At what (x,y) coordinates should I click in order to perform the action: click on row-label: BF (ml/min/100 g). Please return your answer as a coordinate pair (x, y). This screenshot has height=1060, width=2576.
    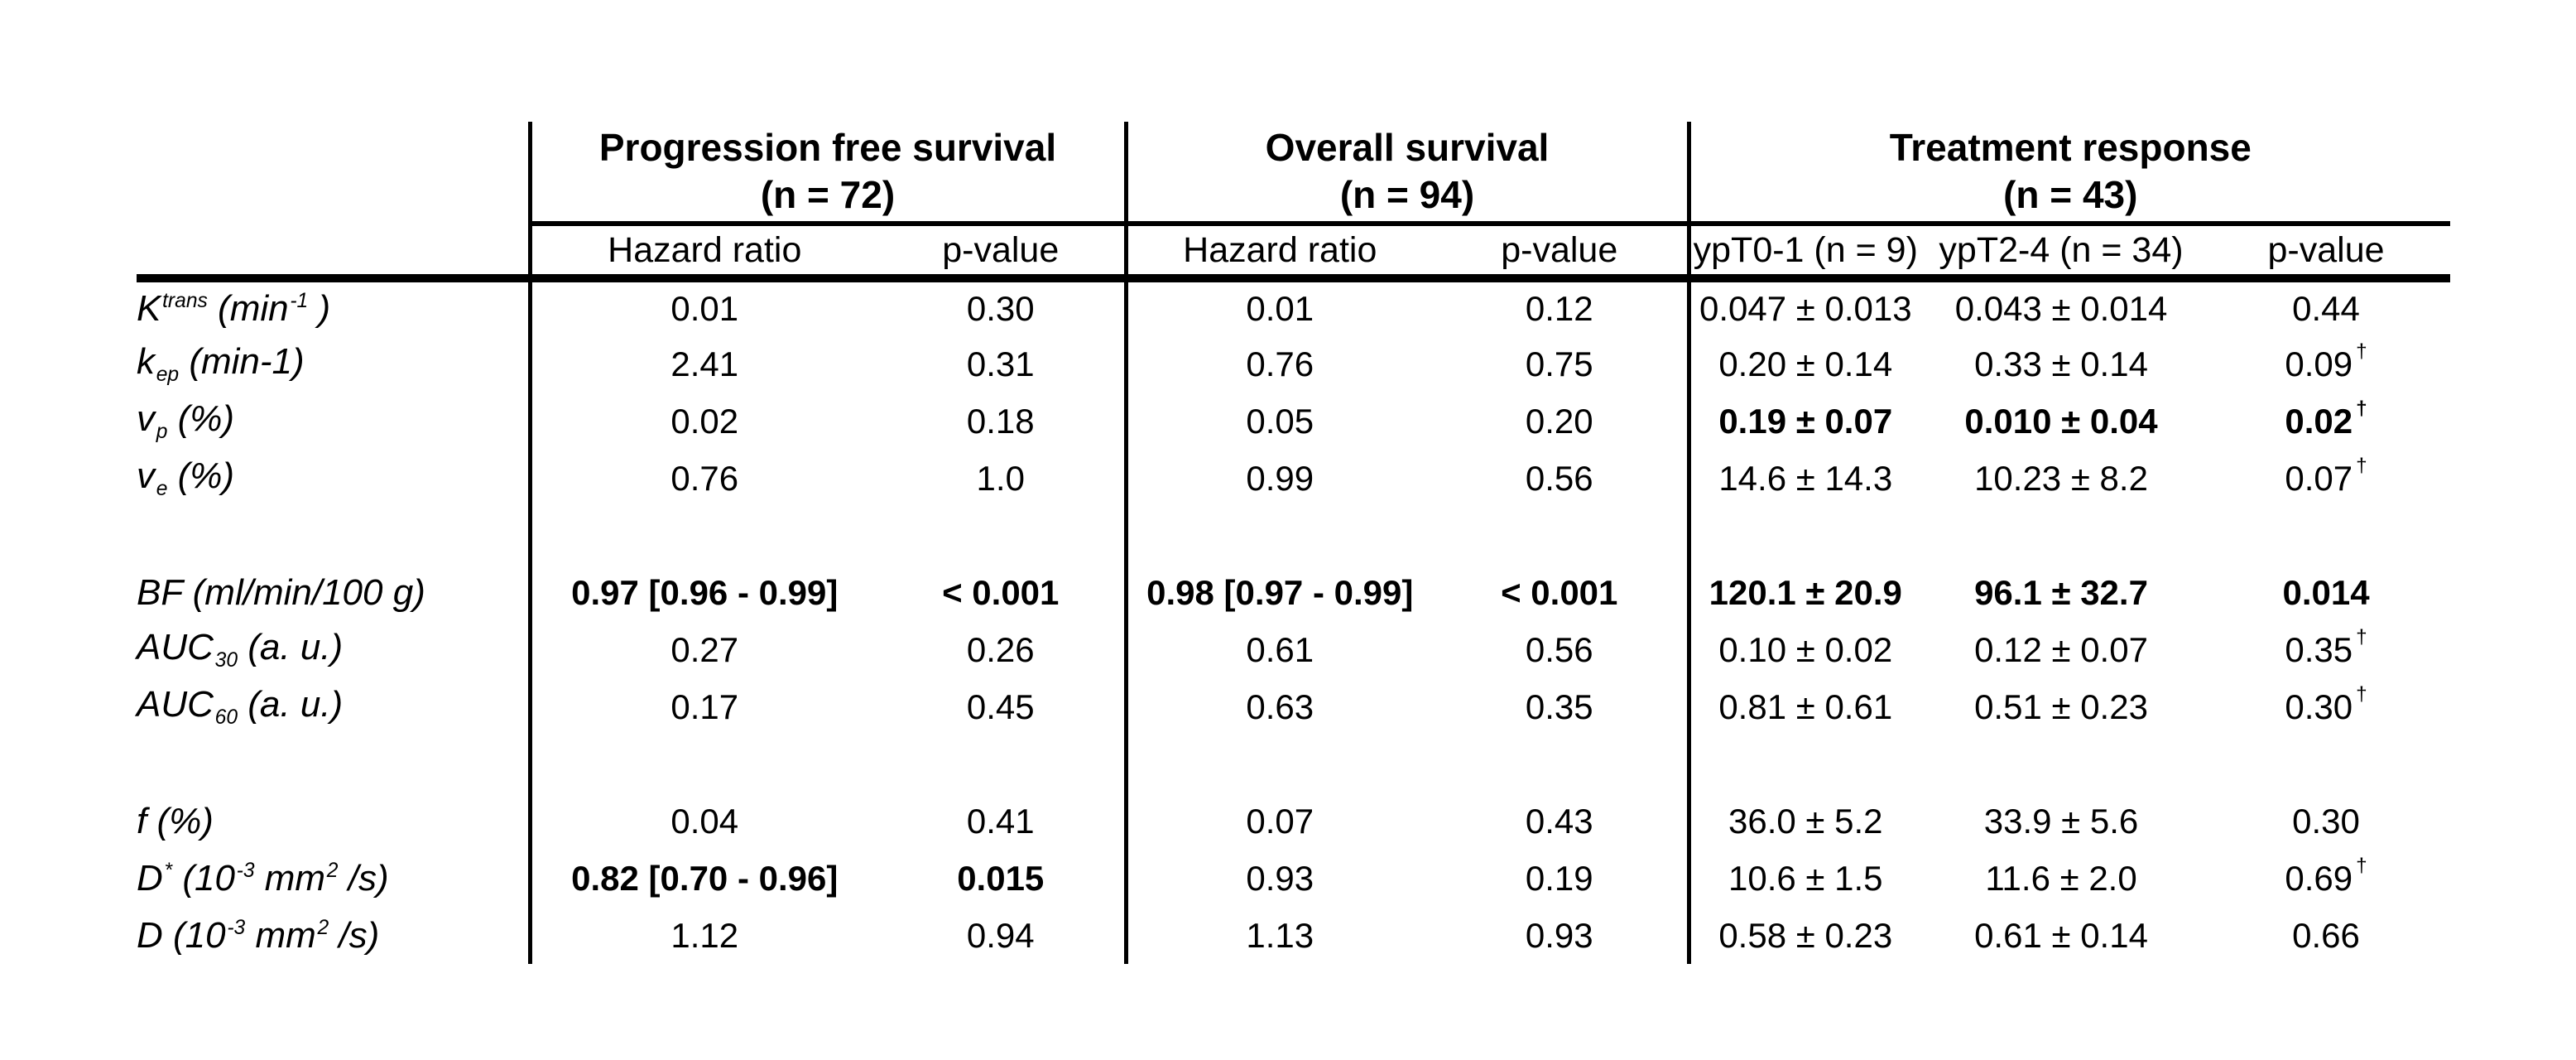
    Looking at the image, I should click on (281, 592).